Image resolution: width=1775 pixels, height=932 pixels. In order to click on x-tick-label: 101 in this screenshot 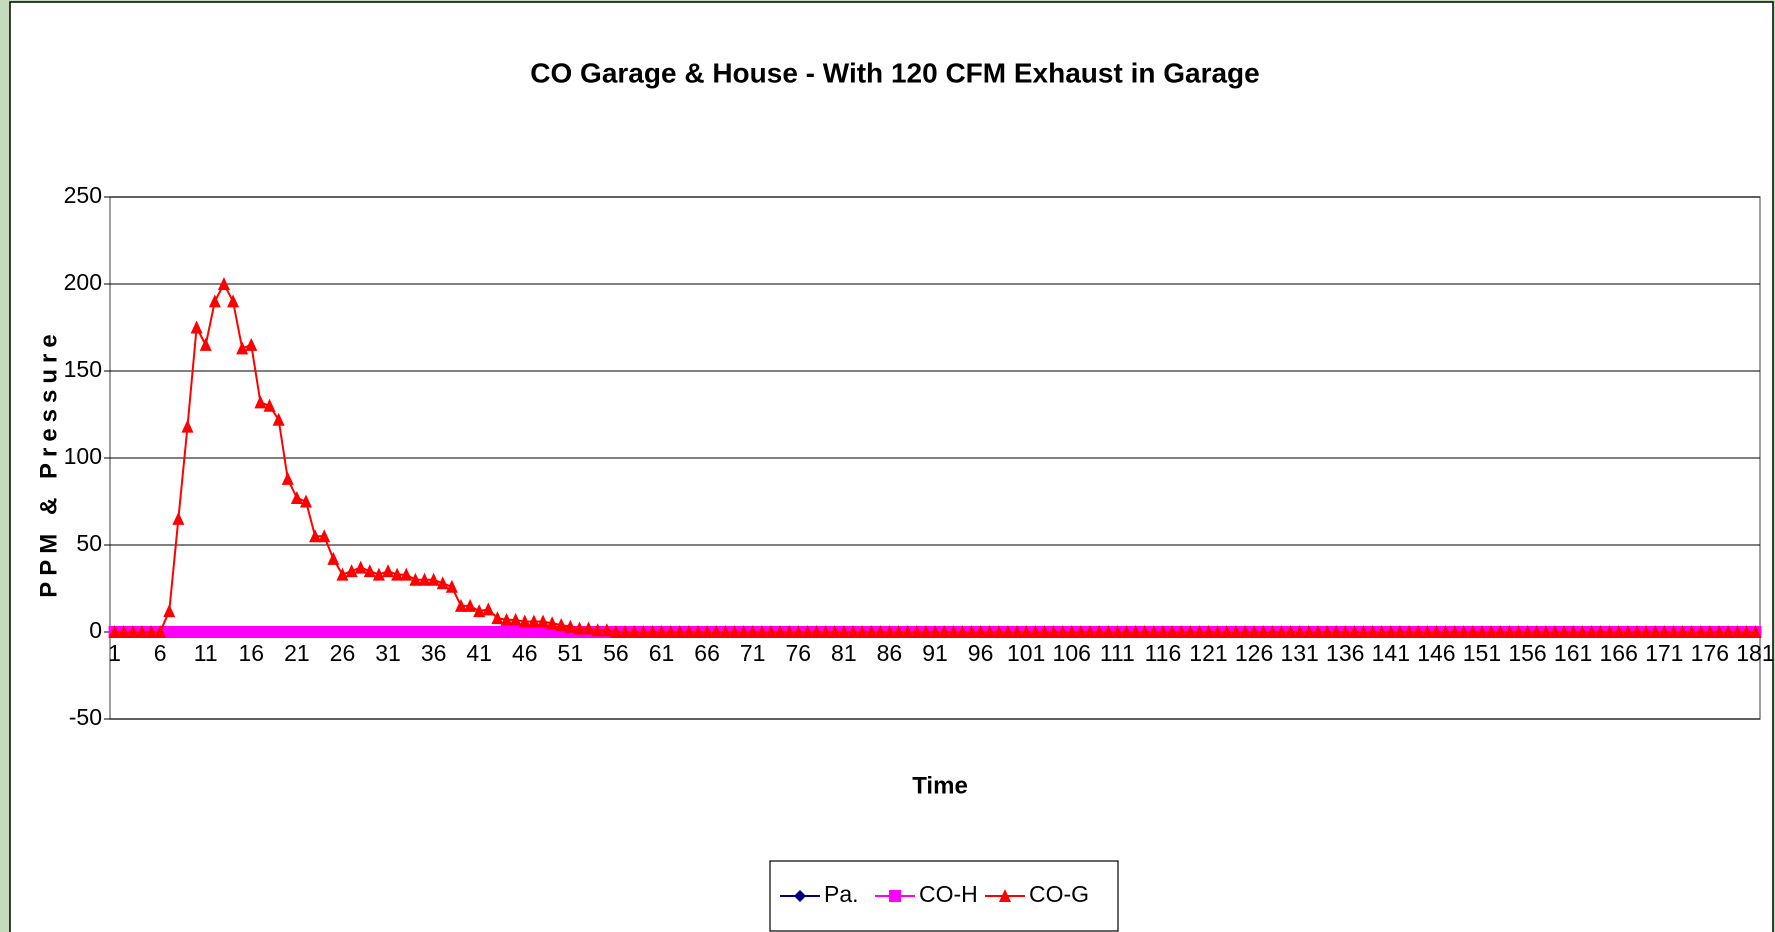, I will do `click(1026, 653)`.